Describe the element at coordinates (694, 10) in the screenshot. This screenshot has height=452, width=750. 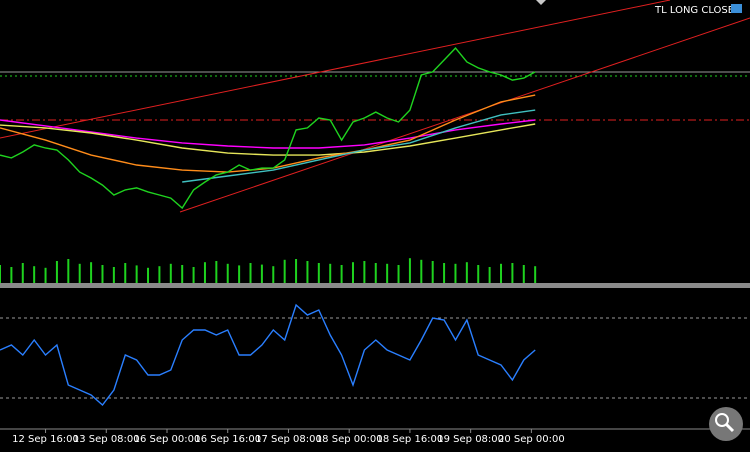
I see `indicator-label: TL LONG CLOSE` at that location.